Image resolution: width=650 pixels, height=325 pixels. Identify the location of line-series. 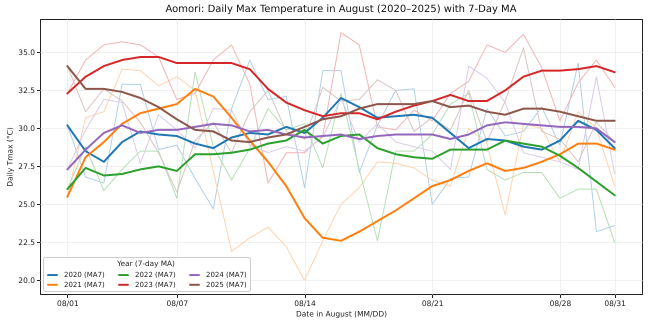
(341, 145).